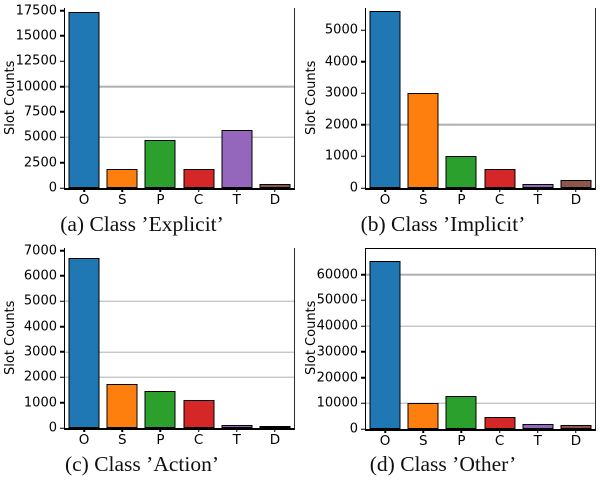 The width and height of the screenshot is (602, 480). What do you see at coordinates (341, 62) in the screenshot?
I see `y-tick-label: 4000` at bounding box center [341, 62].